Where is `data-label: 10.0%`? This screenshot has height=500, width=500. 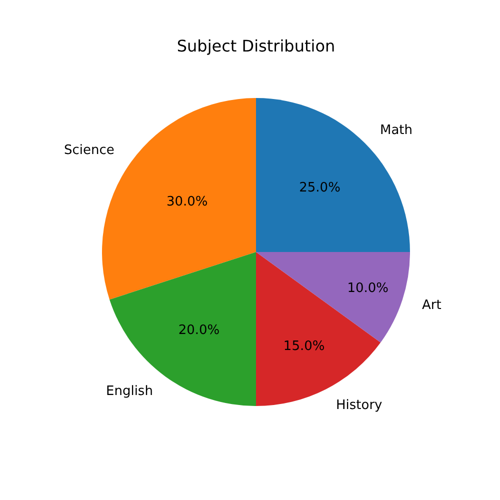 data-label: 10.0% is located at coordinates (368, 288).